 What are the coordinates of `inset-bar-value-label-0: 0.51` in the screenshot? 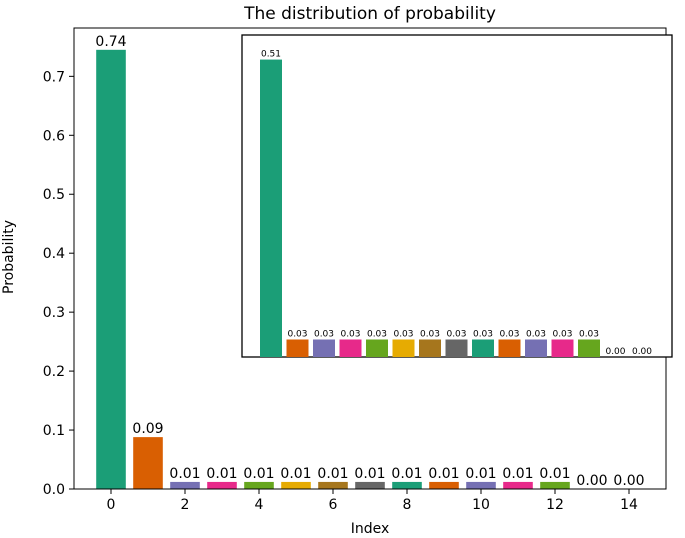 It's located at (271, 55).